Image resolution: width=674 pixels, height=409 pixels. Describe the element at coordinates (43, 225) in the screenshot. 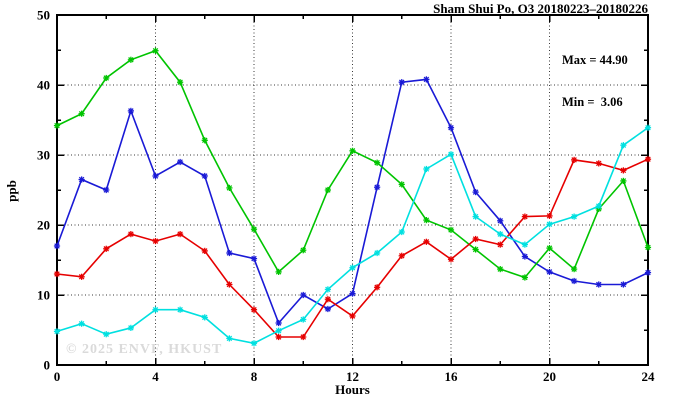

I see `y-tick-label: 20` at that location.